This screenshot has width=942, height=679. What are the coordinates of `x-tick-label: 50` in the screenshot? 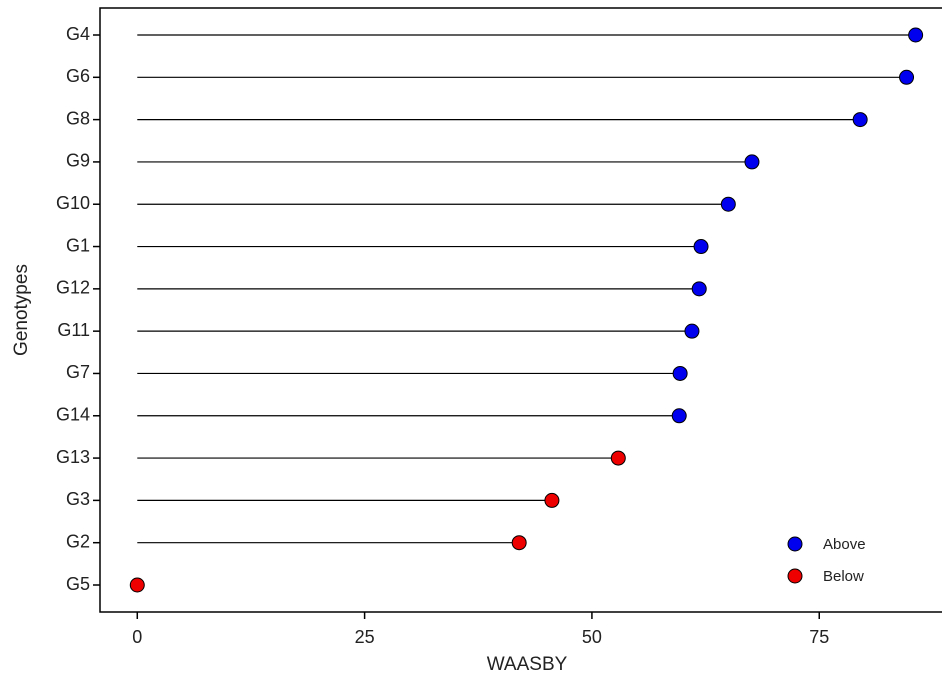 It's located at (592, 637).